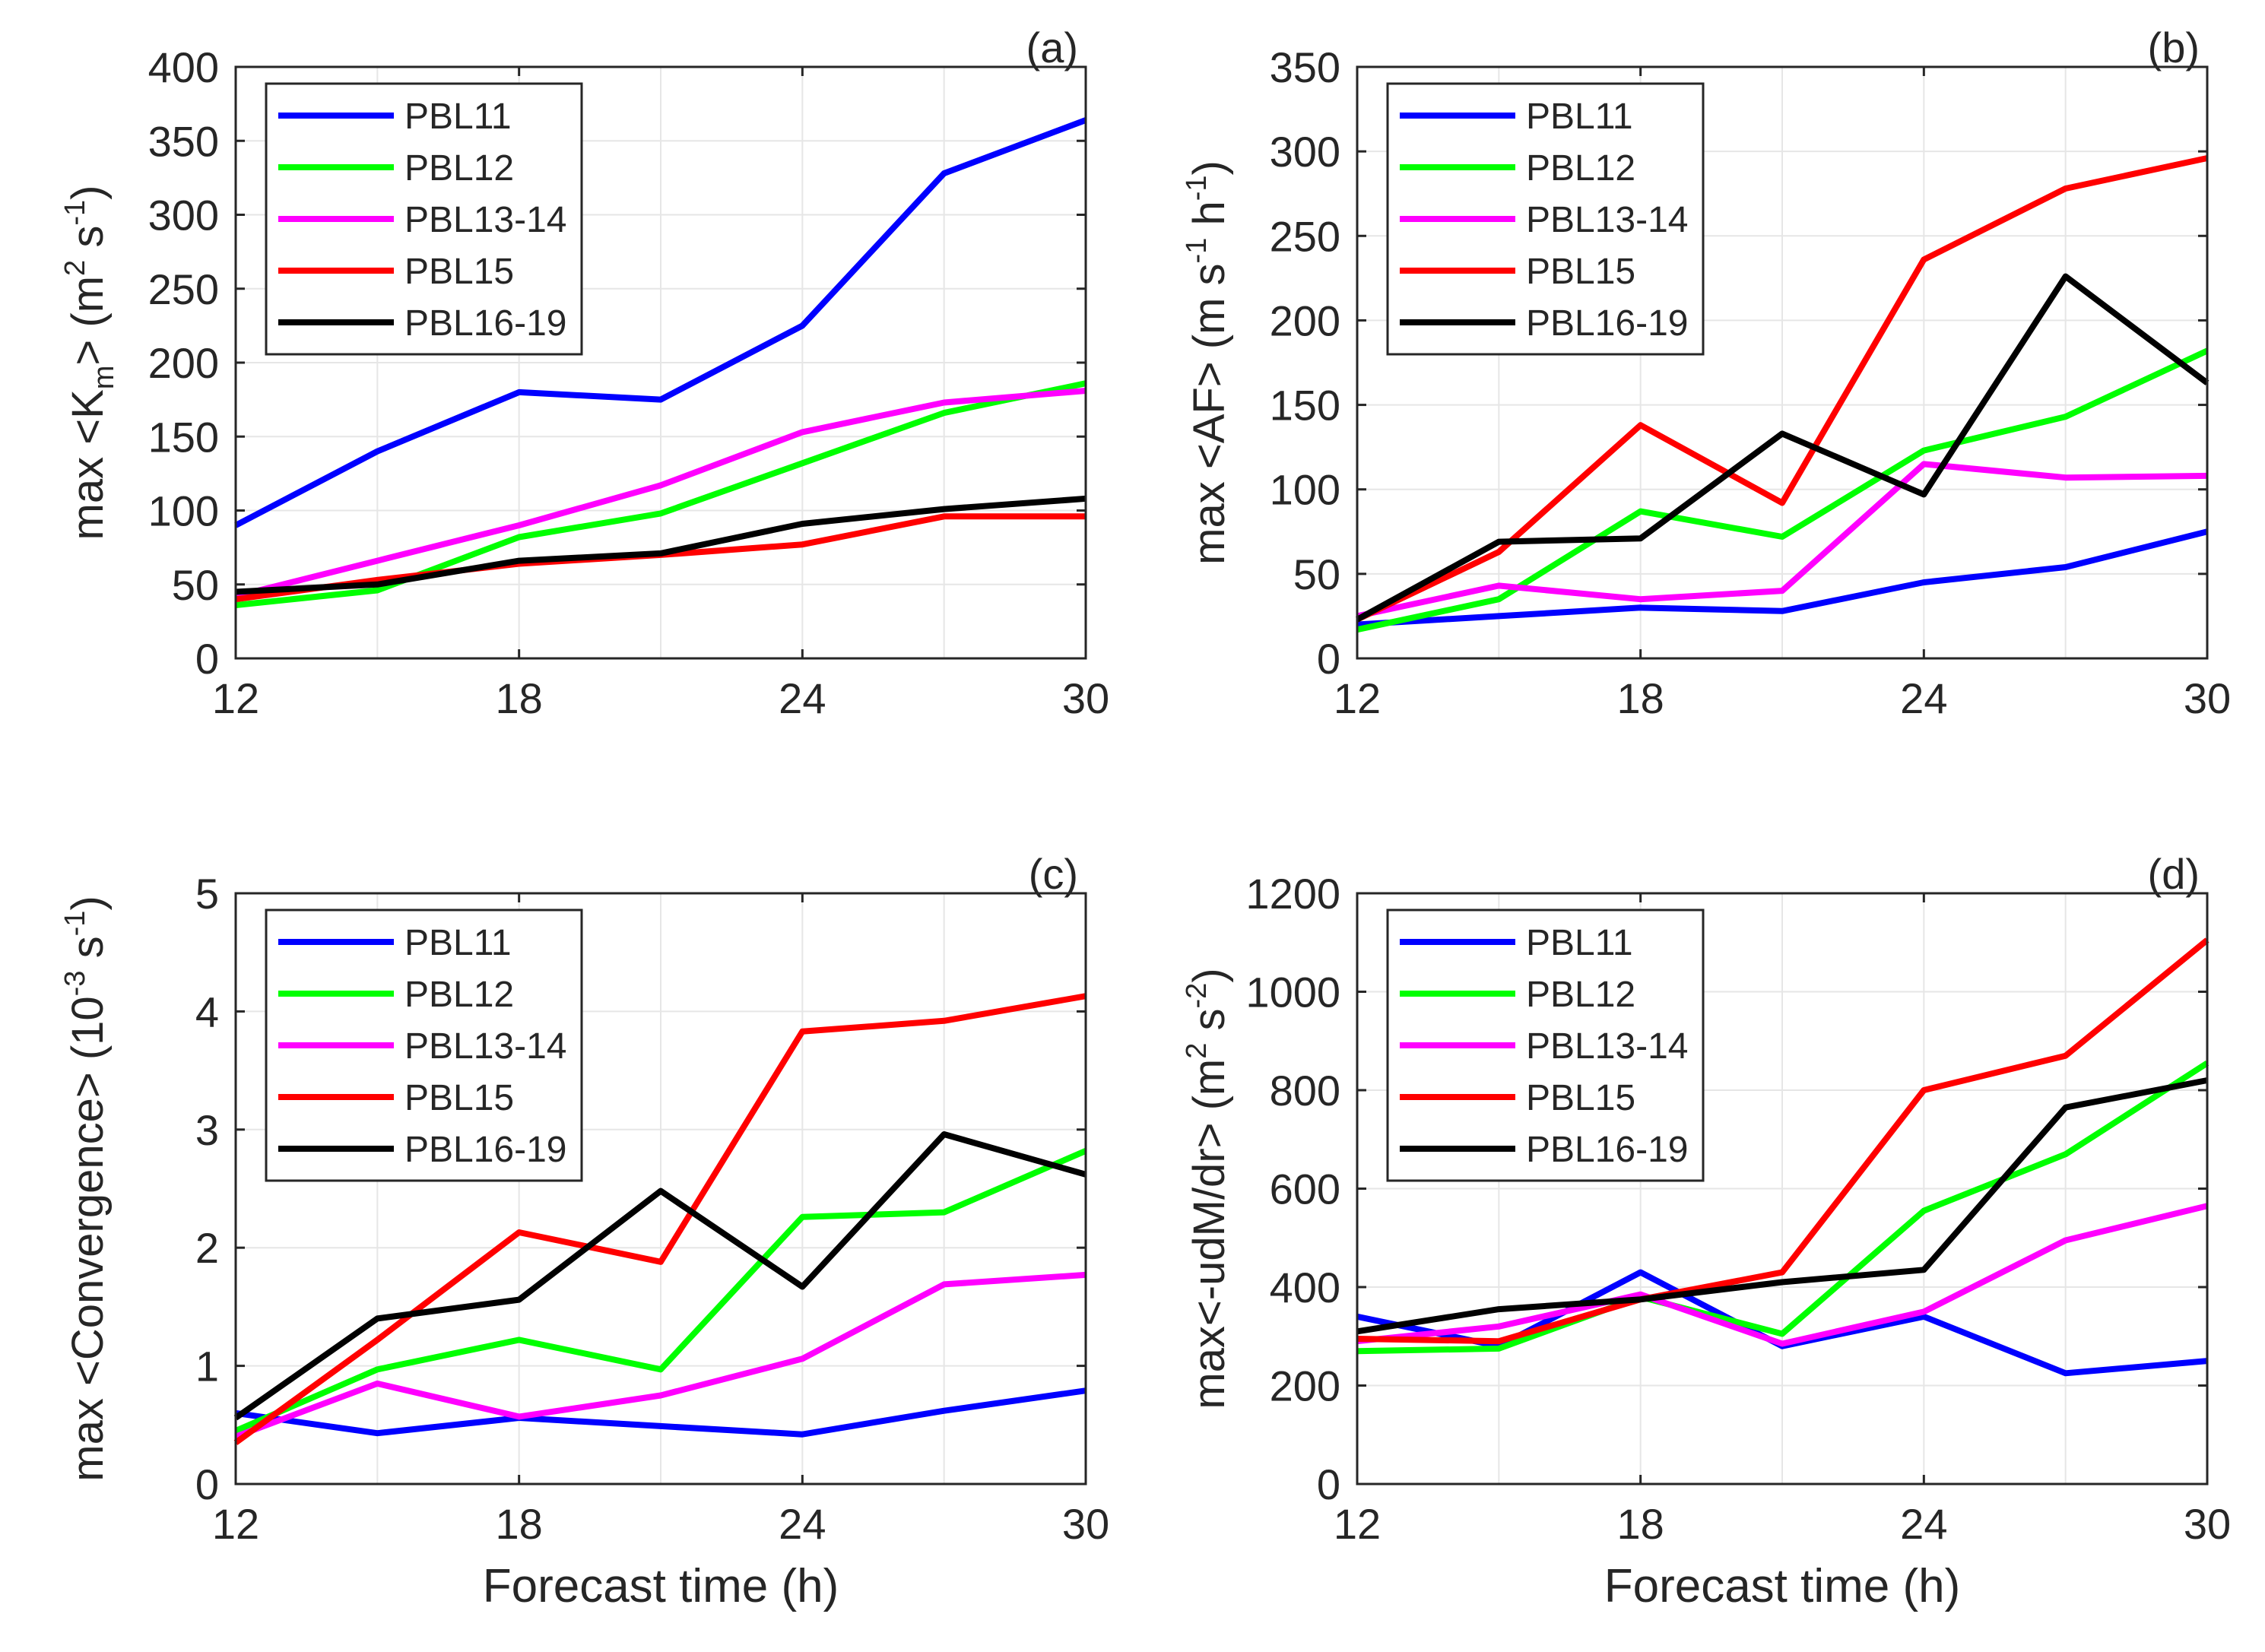 The height and width of the screenshot is (1652, 2265). Describe the element at coordinates (89, 363) in the screenshot. I see `y-axis-label: max <Km> (m2 s-1)` at that location.